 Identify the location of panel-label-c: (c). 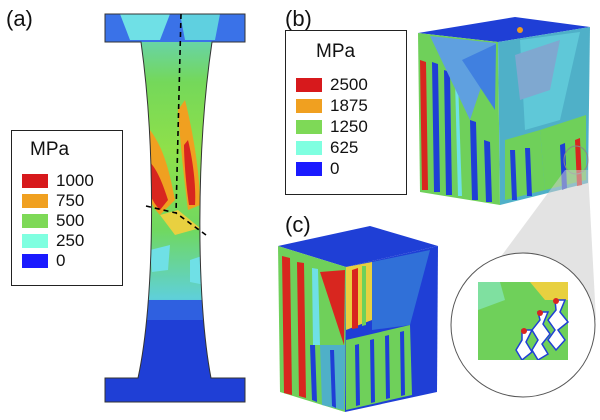
(298, 224).